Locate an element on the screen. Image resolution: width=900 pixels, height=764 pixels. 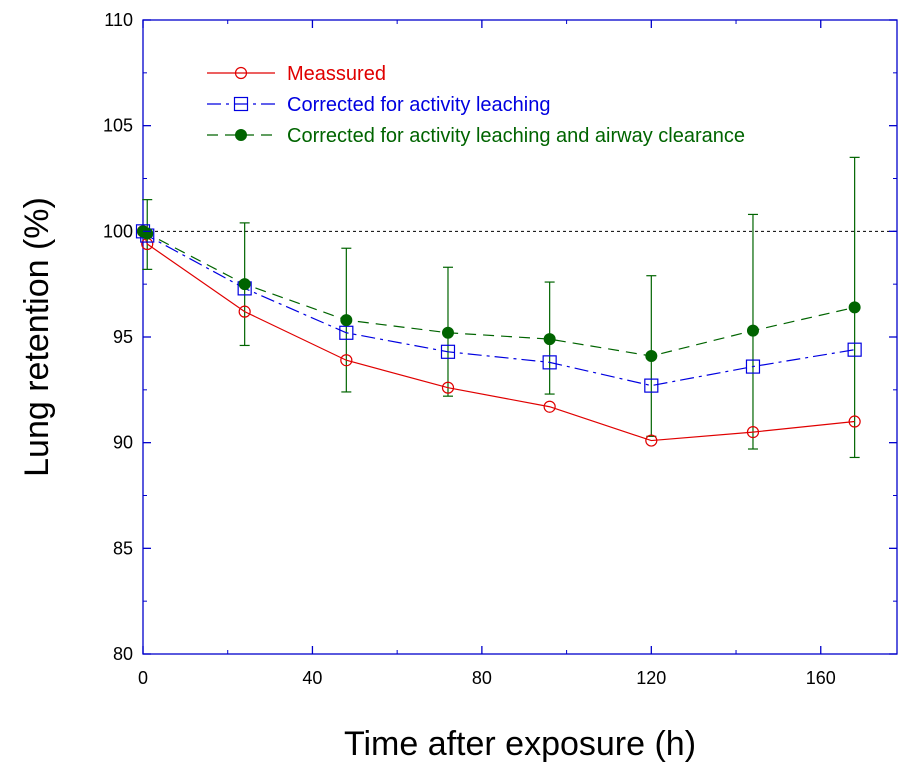
y-tick-label: 95 is located at coordinates (123, 337).